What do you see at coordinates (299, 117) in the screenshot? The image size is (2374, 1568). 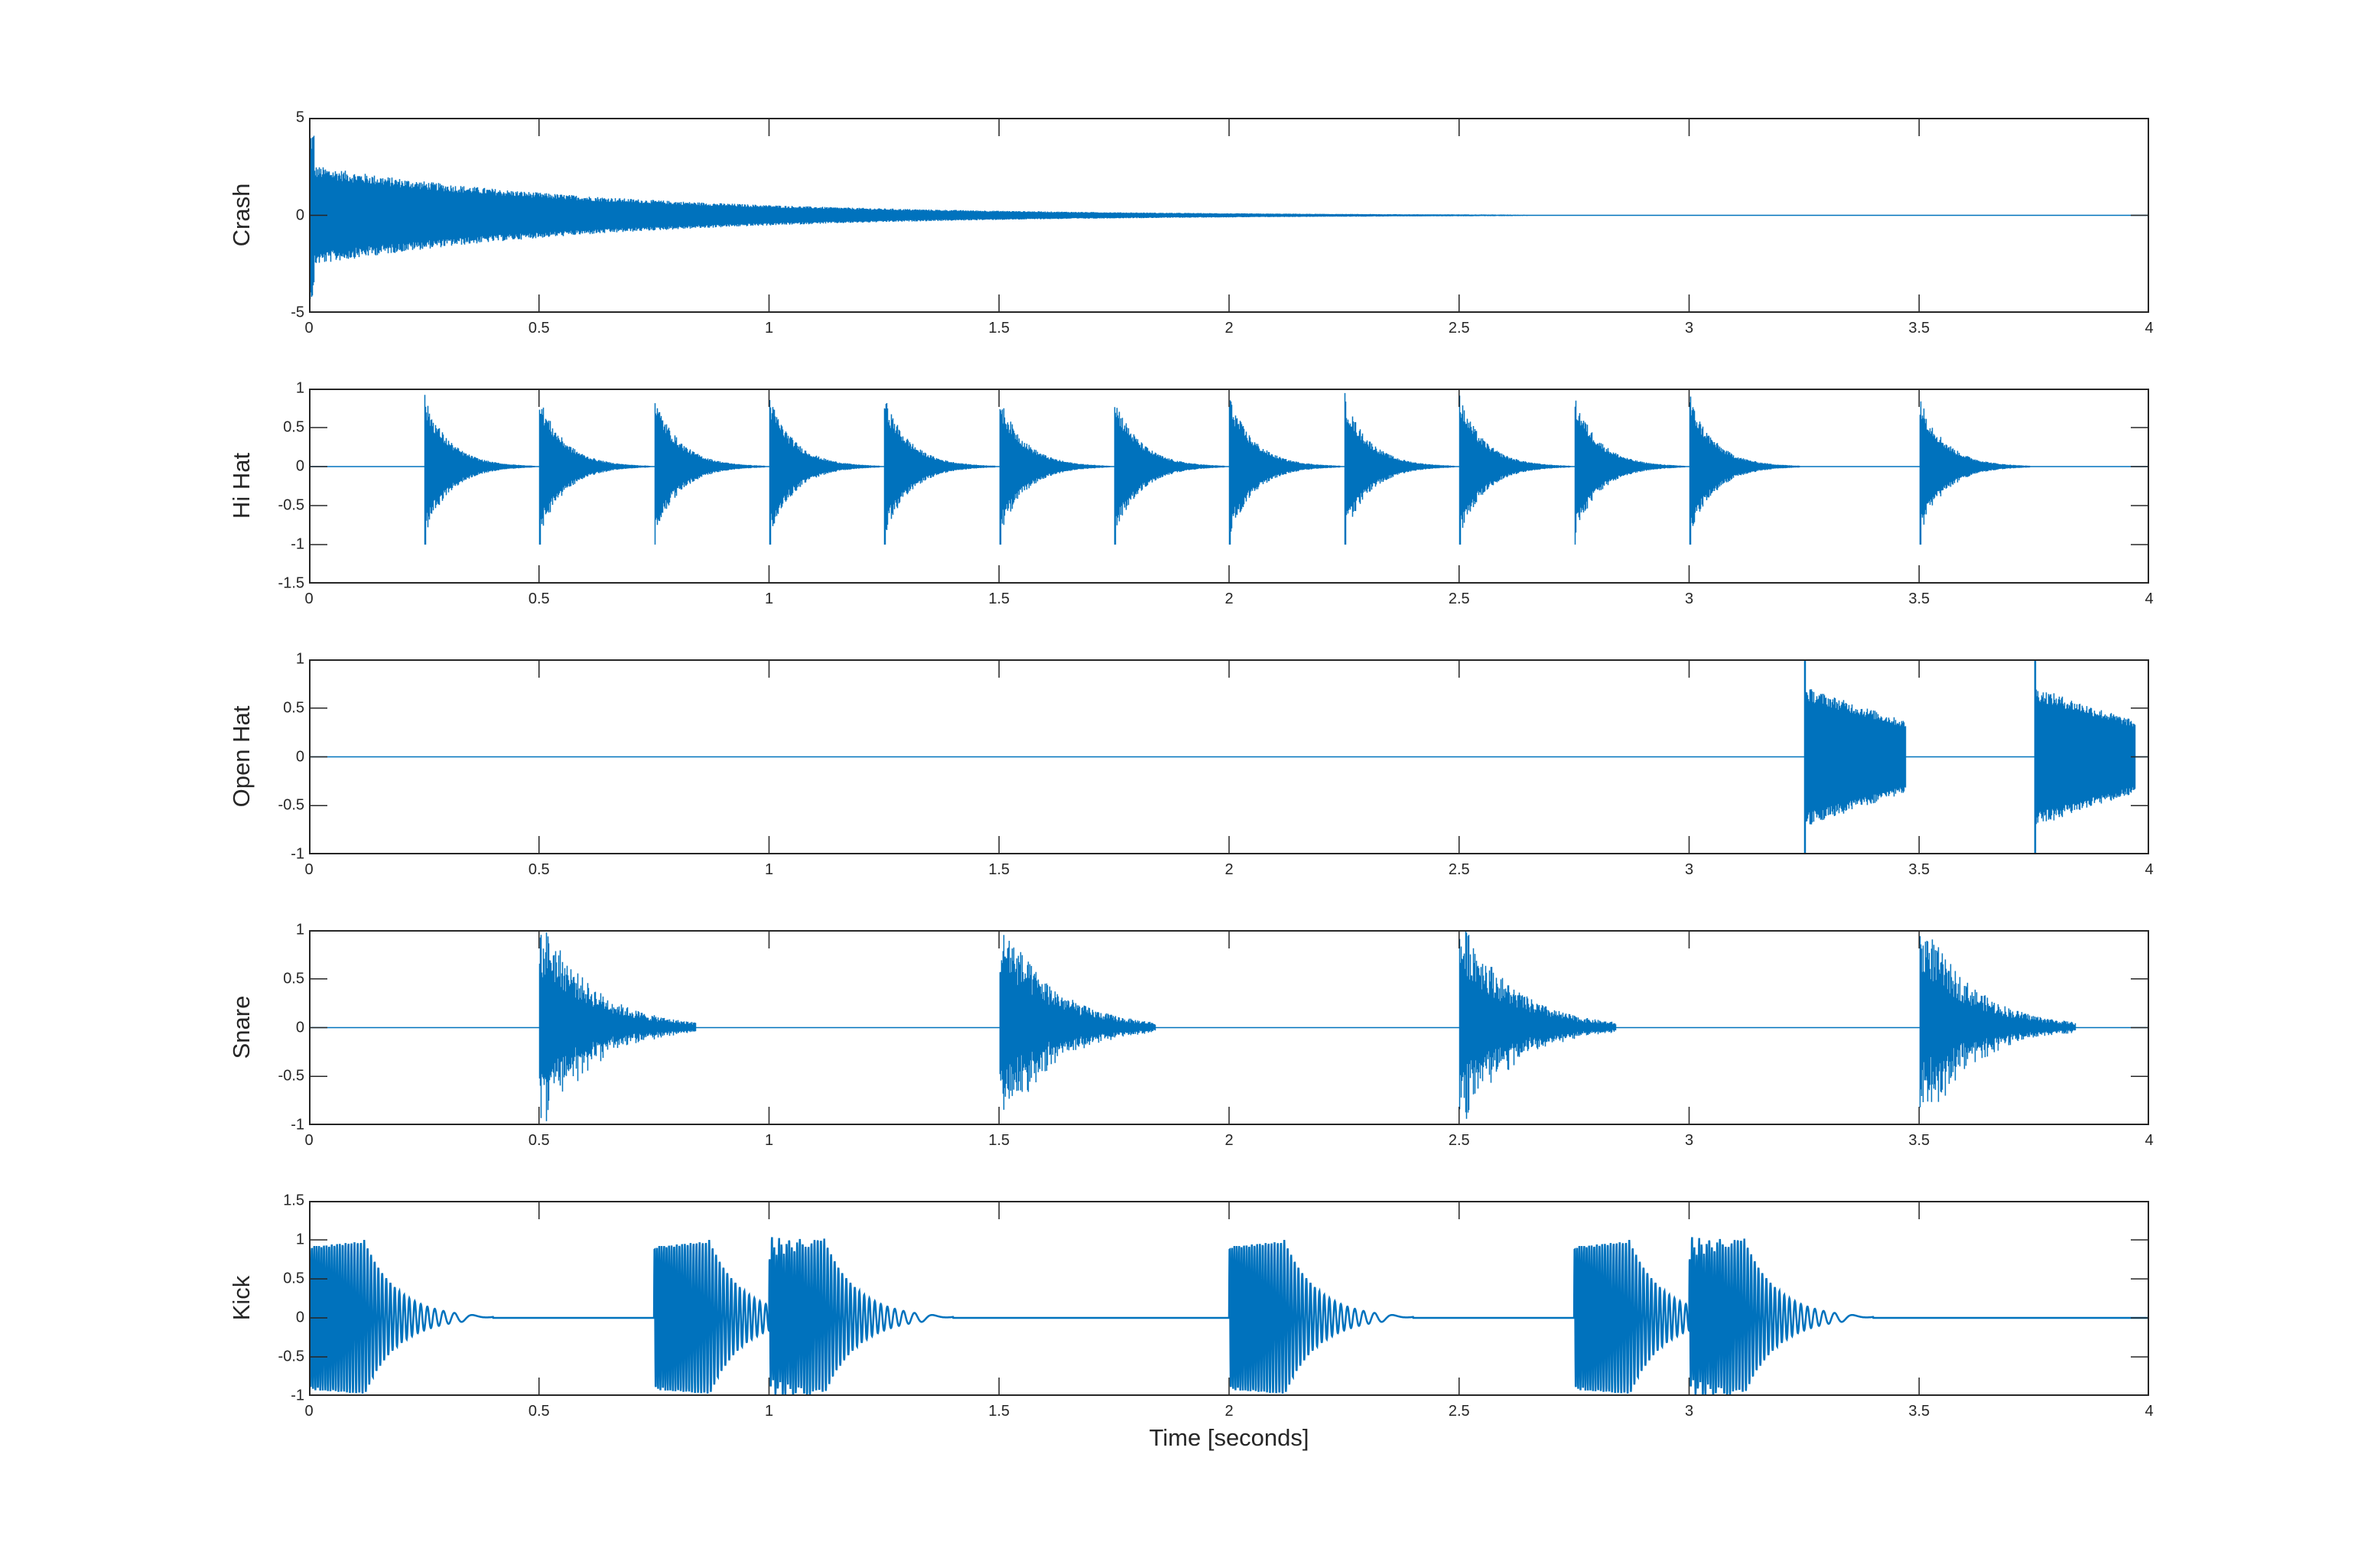 I see `y-tick-label: 5` at bounding box center [299, 117].